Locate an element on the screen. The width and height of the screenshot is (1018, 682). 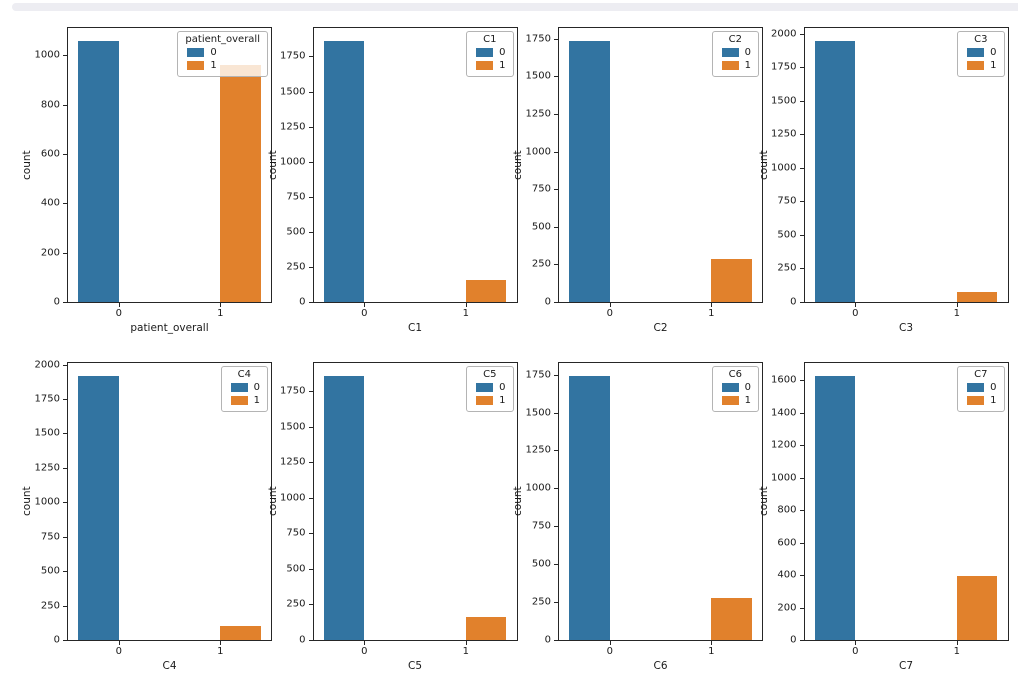
legend-C4: C4 0 1 is located at coordinates (244, 389).